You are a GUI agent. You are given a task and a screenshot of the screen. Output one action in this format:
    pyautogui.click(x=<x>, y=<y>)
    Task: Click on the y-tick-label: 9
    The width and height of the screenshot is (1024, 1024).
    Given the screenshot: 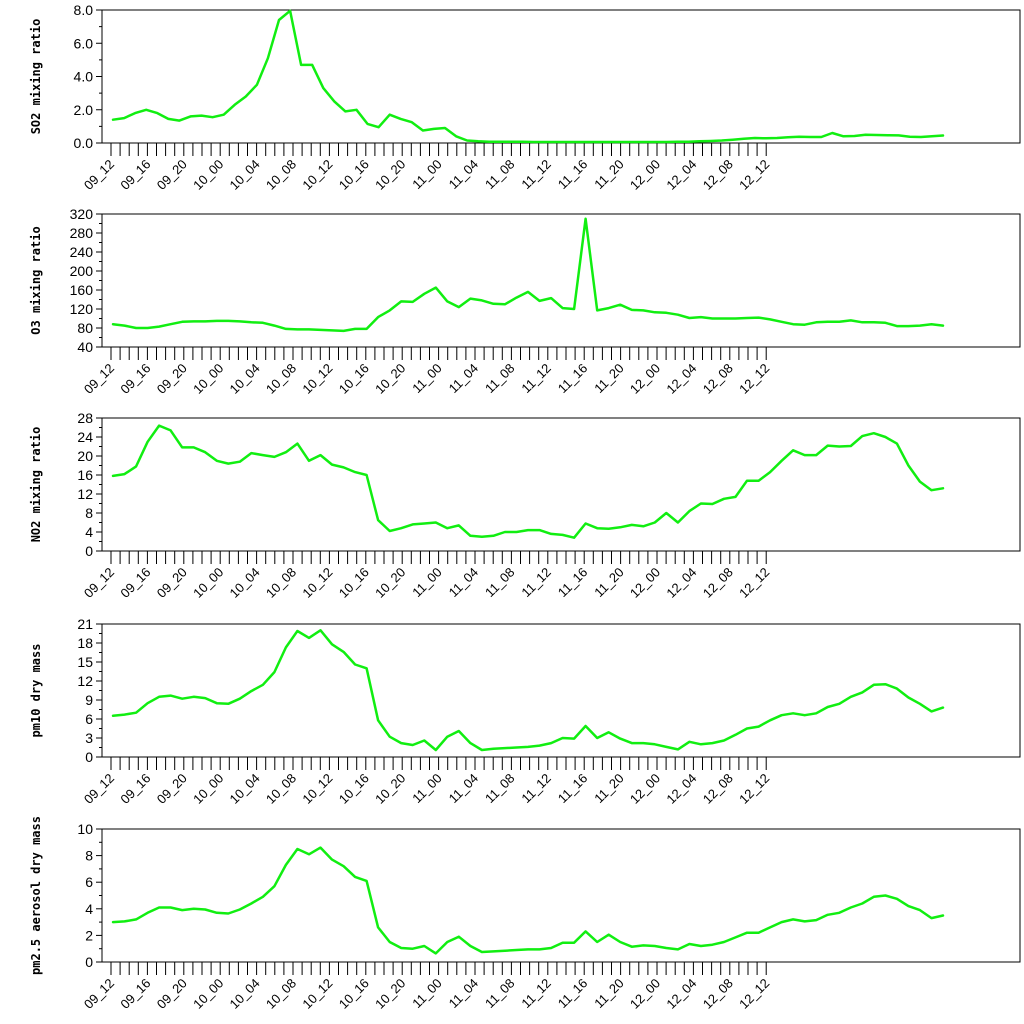 What is the action you would take?
    pyautogui.click(x=89, y=700)
    